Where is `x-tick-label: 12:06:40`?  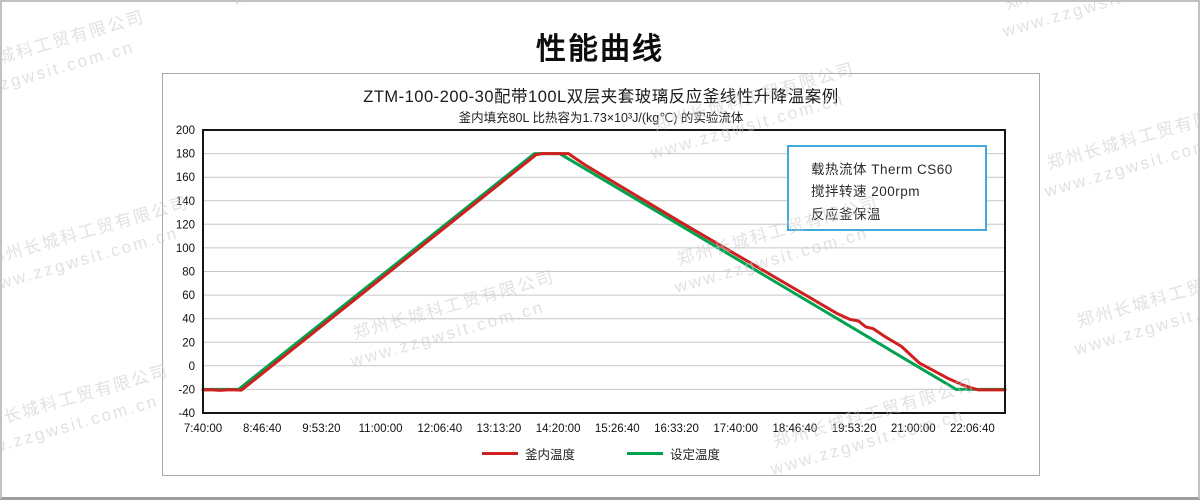
x-tick-label: 12:06:40 is located at coordinates (439, 429).